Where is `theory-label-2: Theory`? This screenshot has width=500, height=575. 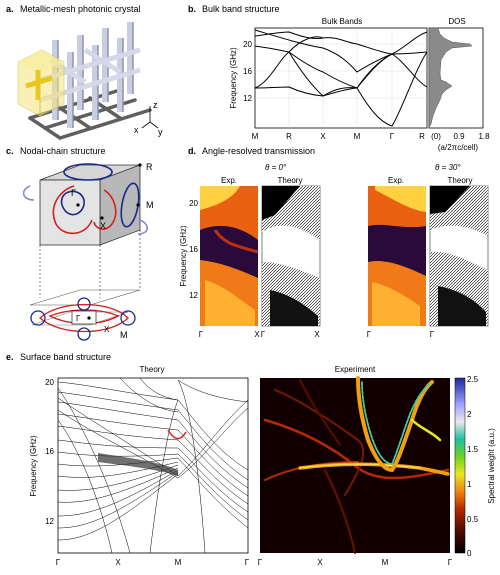
theory-label-2: Theory is located at coordinates (460, 180).